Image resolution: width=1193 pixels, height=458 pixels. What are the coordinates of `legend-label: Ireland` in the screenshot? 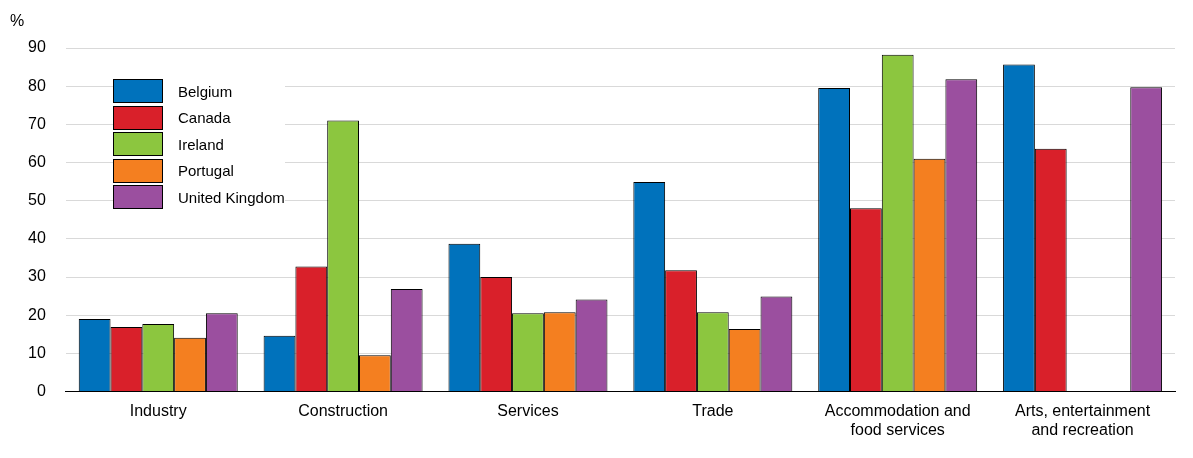 It's located at (201, 144).